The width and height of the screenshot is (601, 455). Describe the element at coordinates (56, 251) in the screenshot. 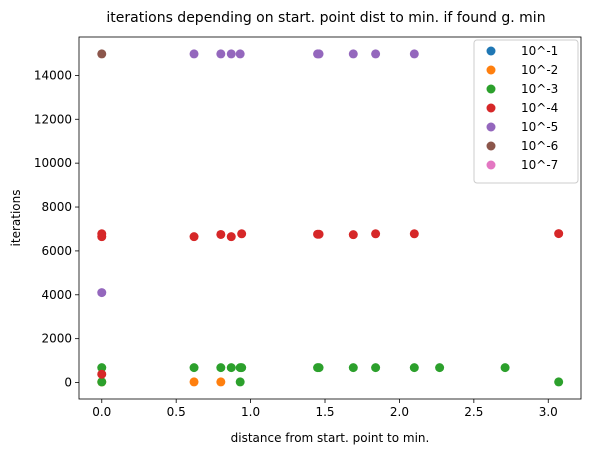

I see `y-tick-label: 6000` at that location.